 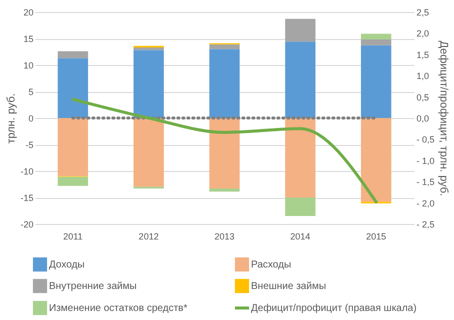 What do you see at coordinates (425, 203) in the screenshot?
I see `y2-tick-label: - 2,0` at bounding box center [425, 203].